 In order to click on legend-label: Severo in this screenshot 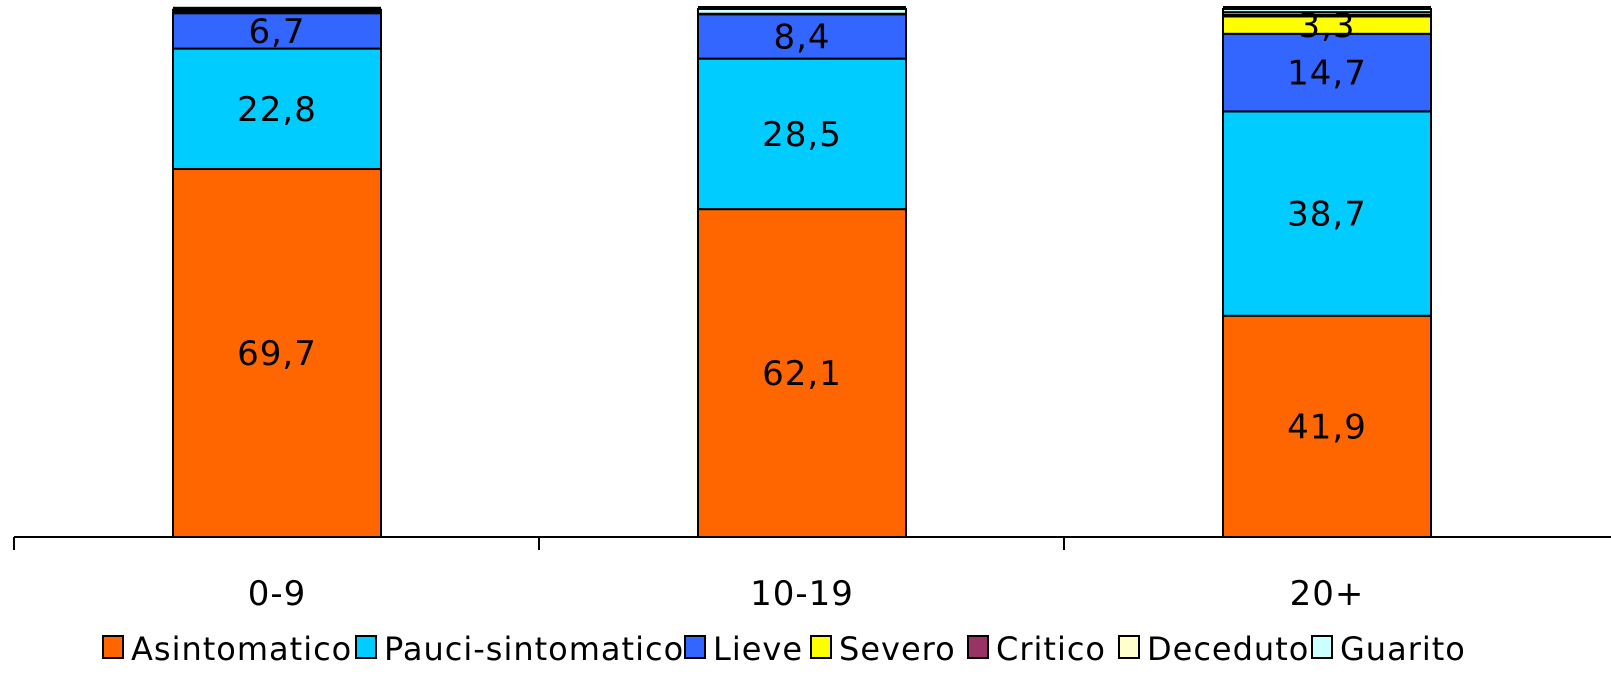, I will do `click(897, 649)`.